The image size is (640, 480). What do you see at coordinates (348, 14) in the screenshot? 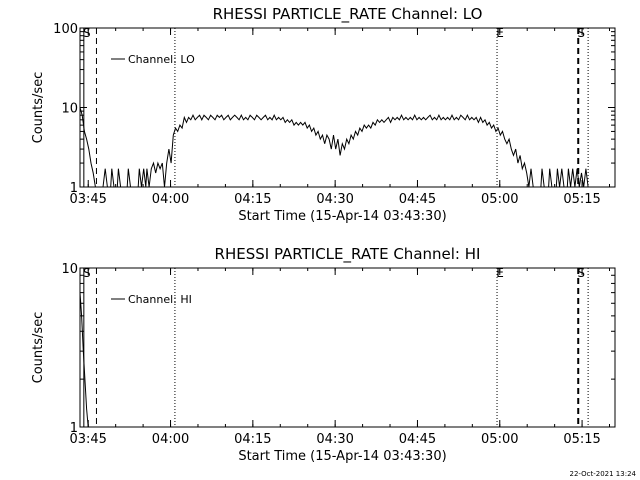
I see `chart-title: RHESSI PARTICLE_RATE Channel: LO` at bounding box center [348, 14].